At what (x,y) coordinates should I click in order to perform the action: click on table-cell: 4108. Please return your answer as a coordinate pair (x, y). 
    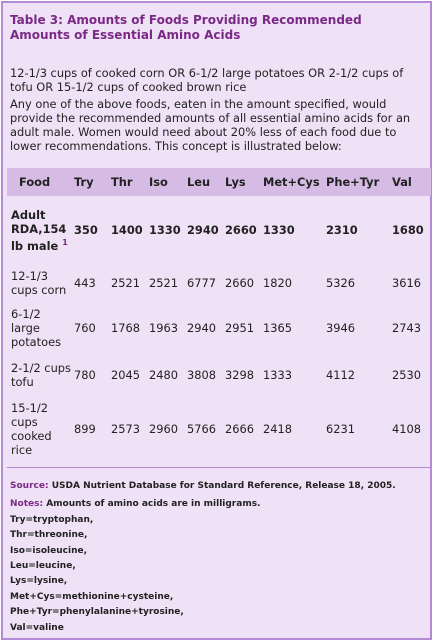
    Looking at the image, I should click on (406, 429).